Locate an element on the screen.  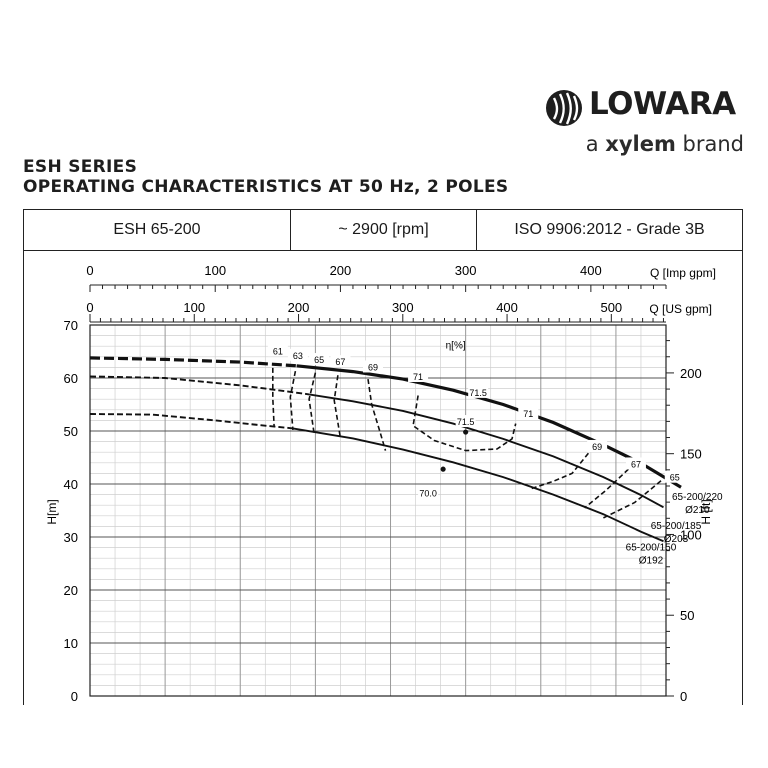
y-axis-label-right: H [ft] is located at coordinates (706, 511).